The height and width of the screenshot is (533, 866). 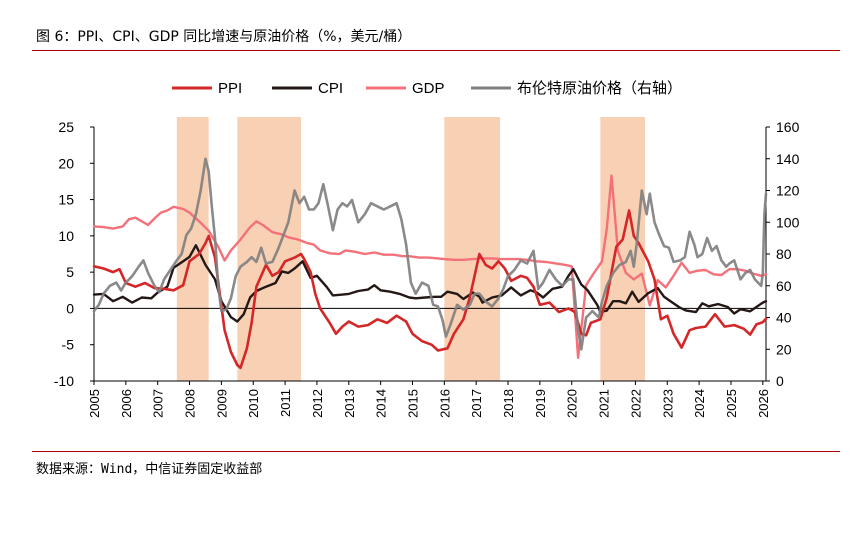 I want to click on x-tick-label: 2017, so click(x=476, y=403).